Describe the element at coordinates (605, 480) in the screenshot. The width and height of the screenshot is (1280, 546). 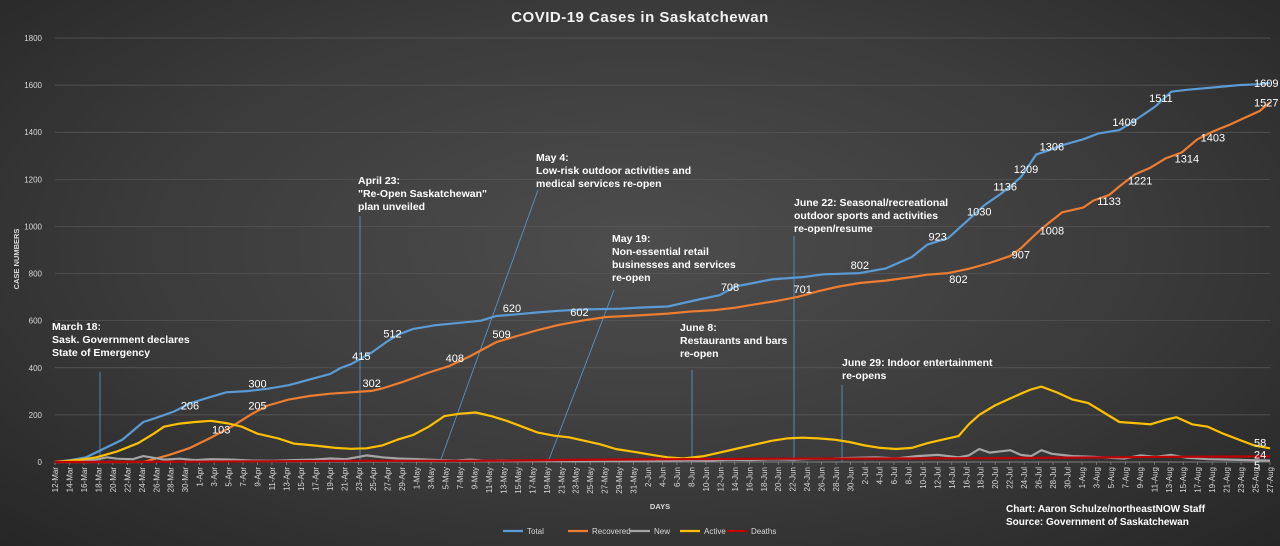
I see `x-tick-label: 27-May` at that location.